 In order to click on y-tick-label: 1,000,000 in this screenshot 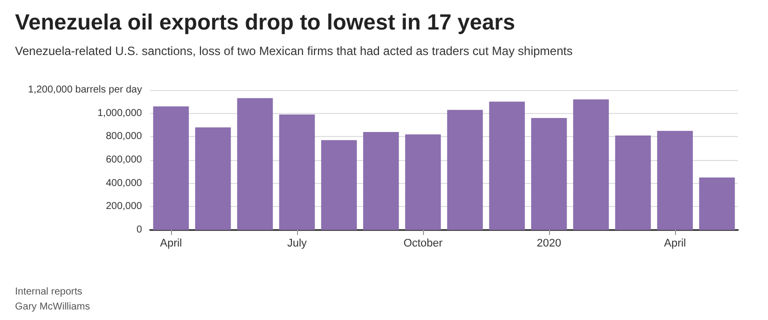, I will do `click(120, 113)`.